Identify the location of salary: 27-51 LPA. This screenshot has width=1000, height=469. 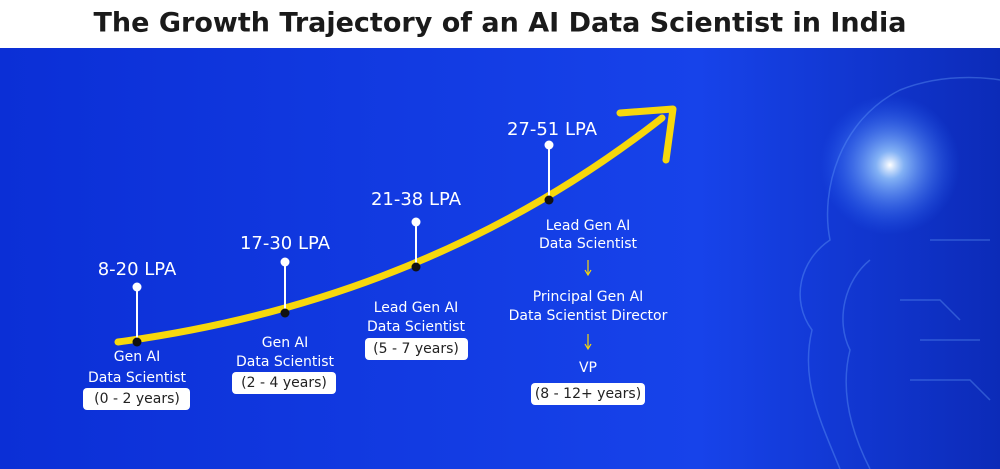
(552, 129).